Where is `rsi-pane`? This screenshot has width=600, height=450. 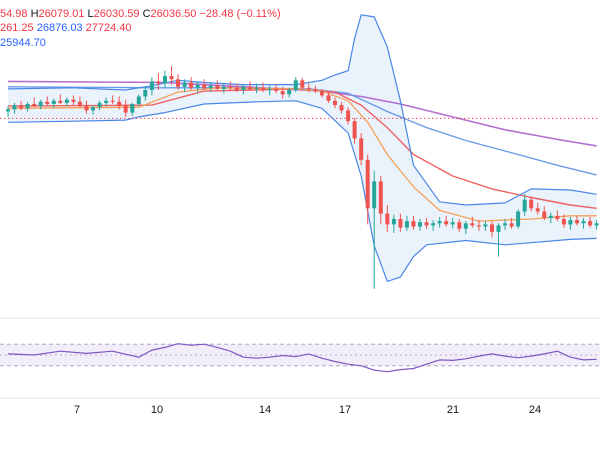
rsi-pane is located at coordinates (300, 358).